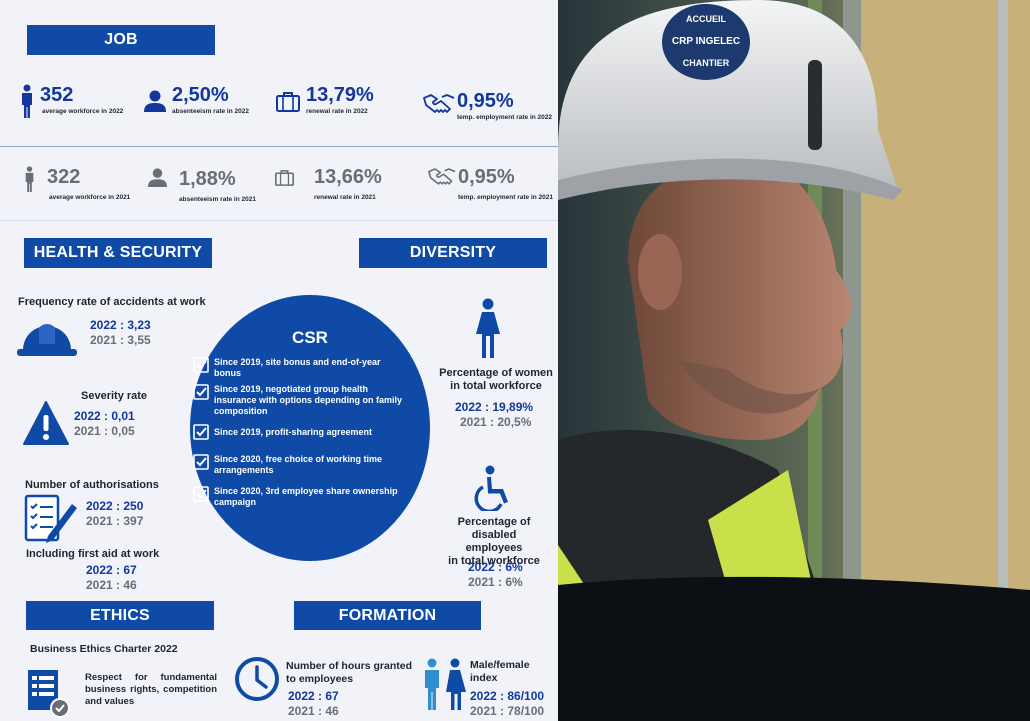  Describe the element at coordinates (104, 416) in the screenshot. I see `severity-2022: 2022 : 0,01` at that location.